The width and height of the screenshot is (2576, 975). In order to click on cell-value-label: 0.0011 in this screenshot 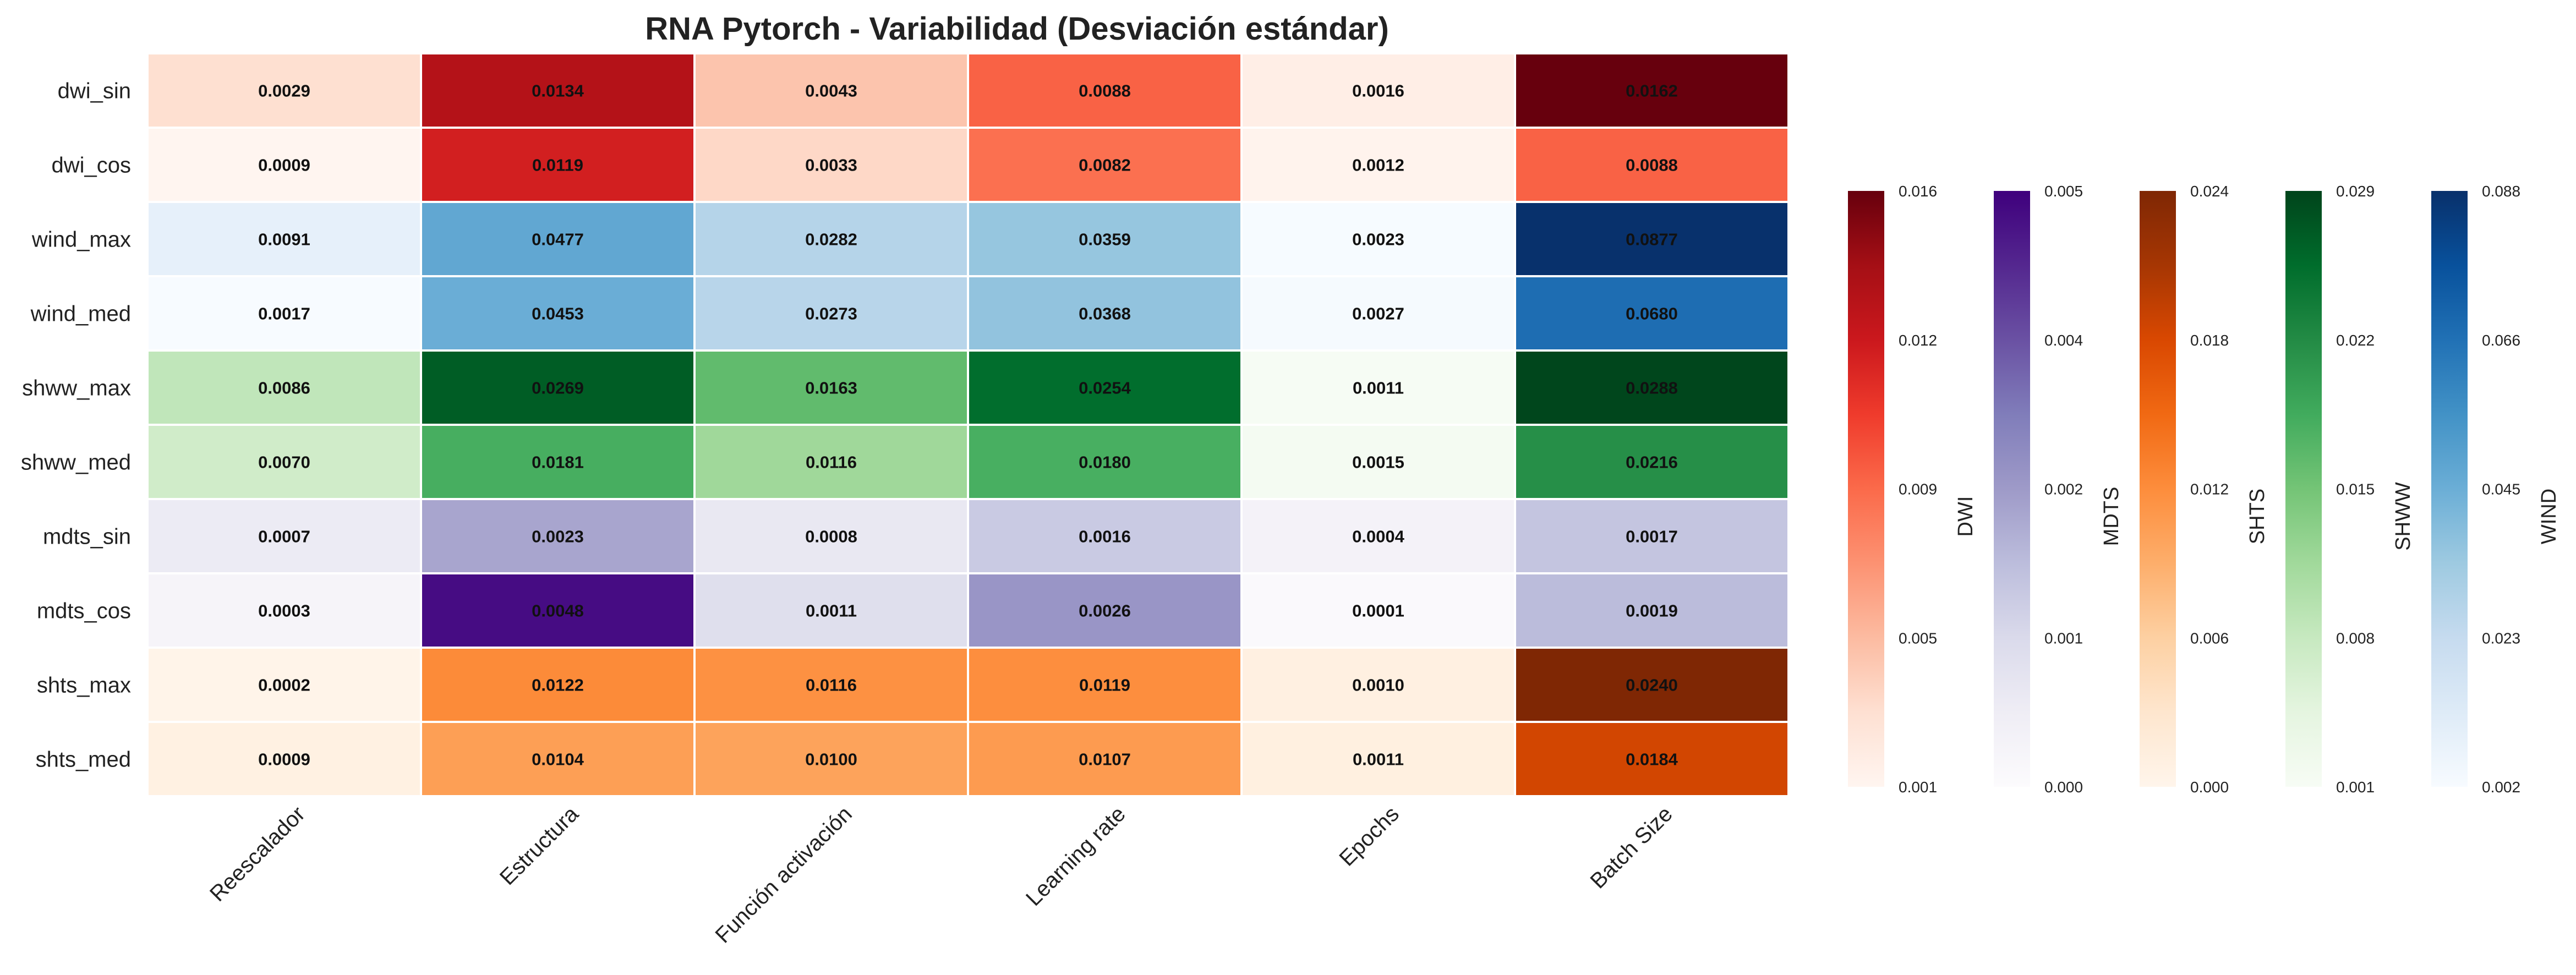, I will do `click(1378, 759)`.